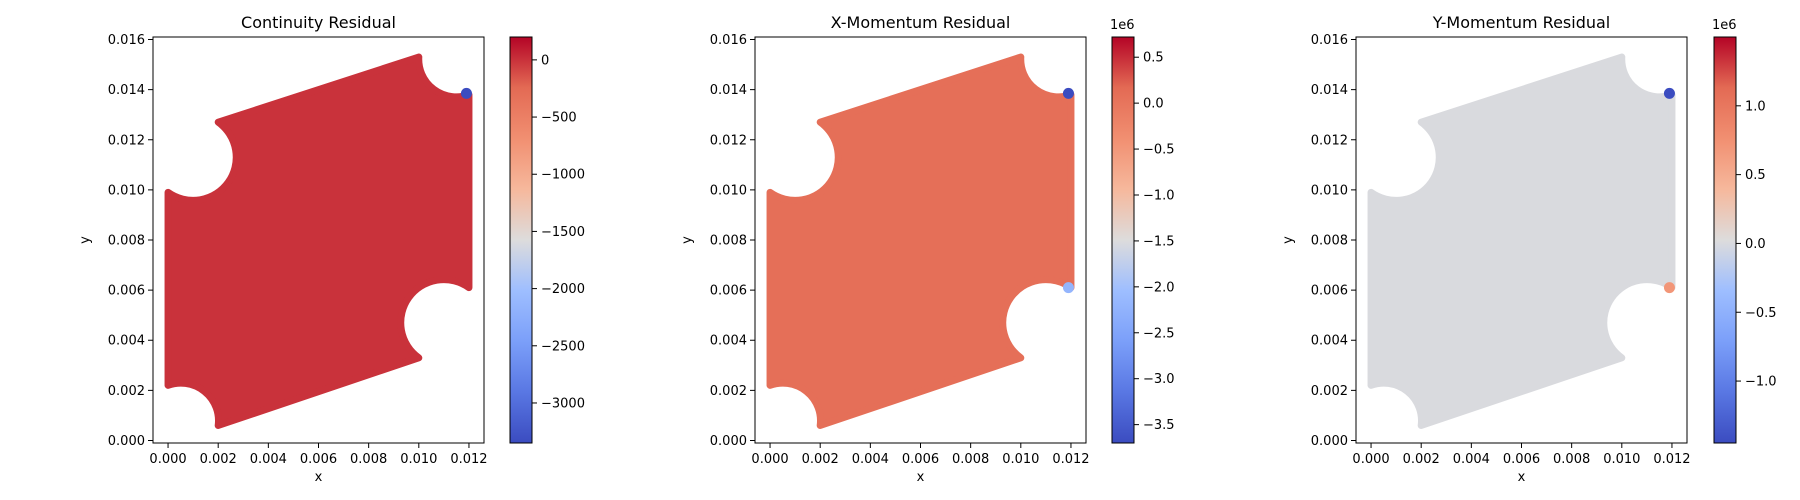  Describe the element at coordinates (1159, 333) in the screenshot. I see `colorbar-tick-label: −2.5` at that location.